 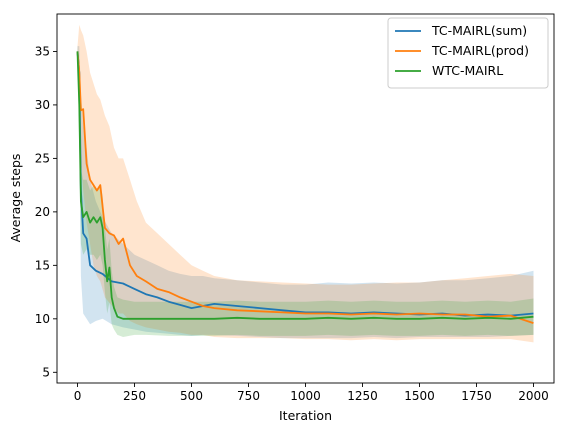 I want to click on x-tick-label: 1500, so click(x=419, y=396).